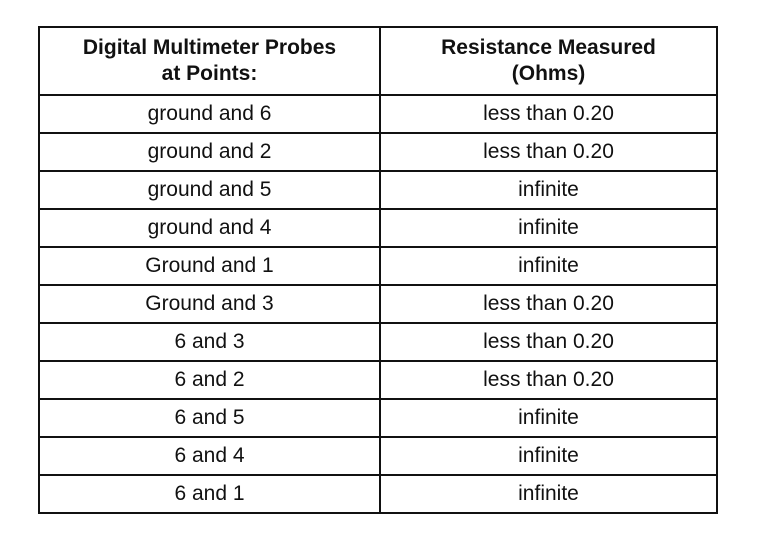 The height and width of the screenshot is (534, 768). I want to click on probe-points-cell: 6 and 3, so click(209, 342).